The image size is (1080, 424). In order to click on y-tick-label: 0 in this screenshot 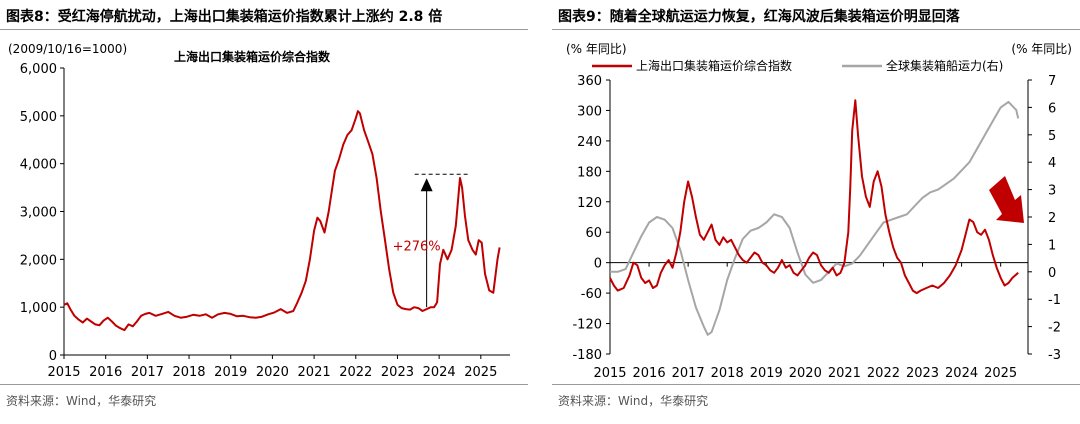, I will do `click(53, 356)`.